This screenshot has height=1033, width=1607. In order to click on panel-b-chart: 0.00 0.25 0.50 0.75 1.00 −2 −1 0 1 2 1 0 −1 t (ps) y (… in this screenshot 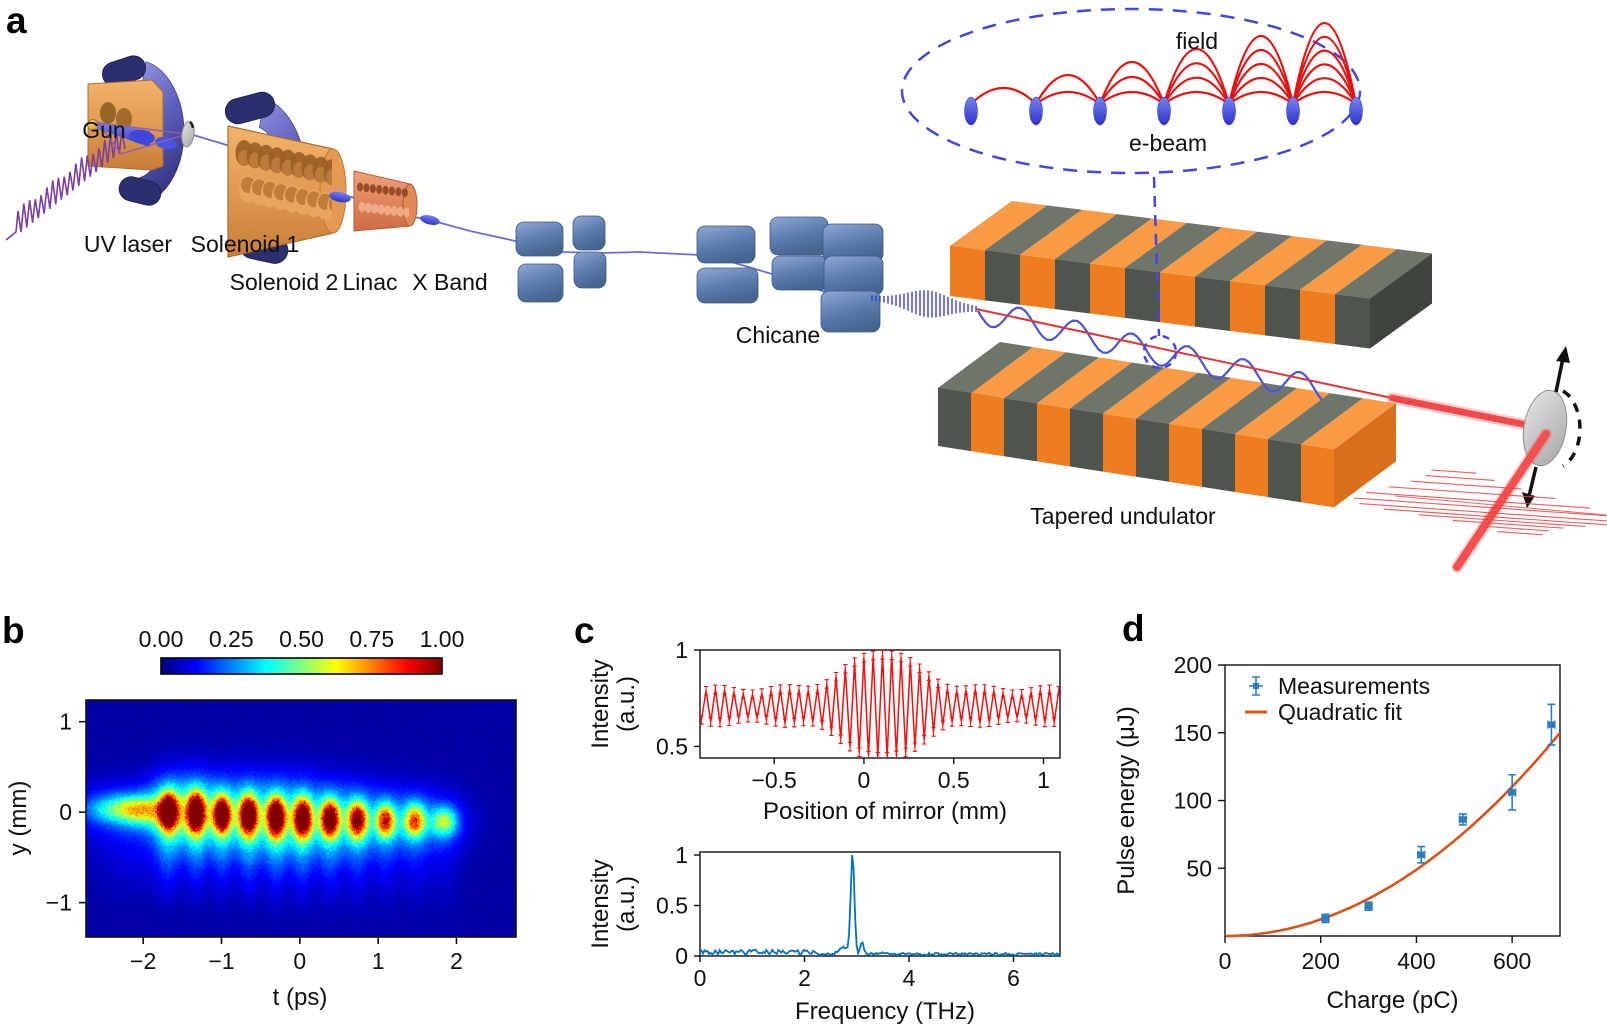, I will do `click(261, 818)`.